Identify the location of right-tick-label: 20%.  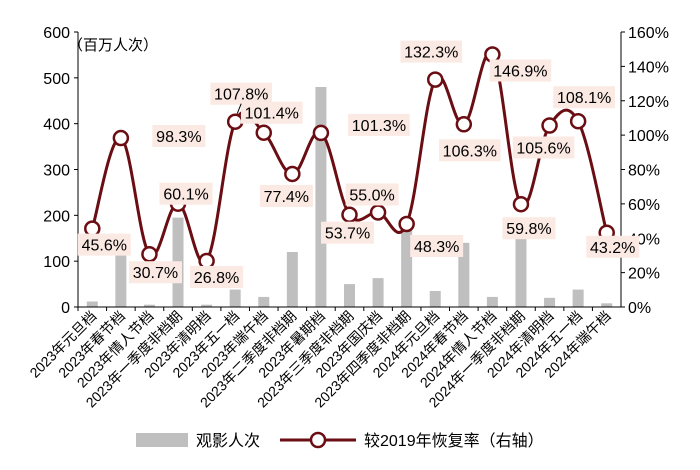
(644, 274).